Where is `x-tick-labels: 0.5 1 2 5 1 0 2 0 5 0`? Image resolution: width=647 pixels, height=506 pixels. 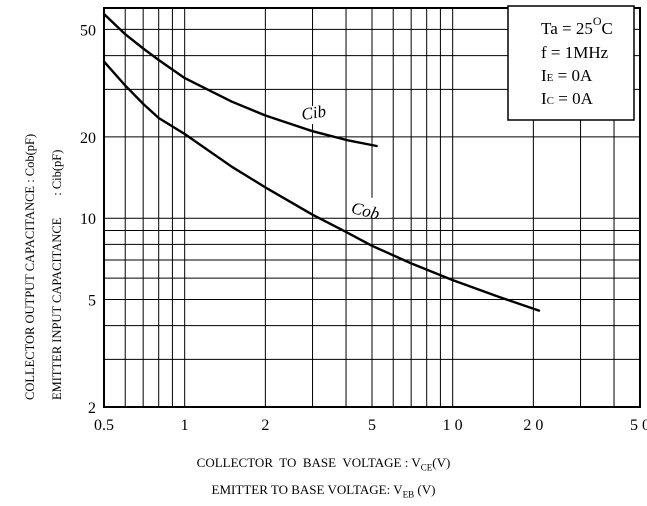
x-tick-labels: 0.5 1 2 5 1 0 2 0 5 0 is located at coordinates (370, 425).